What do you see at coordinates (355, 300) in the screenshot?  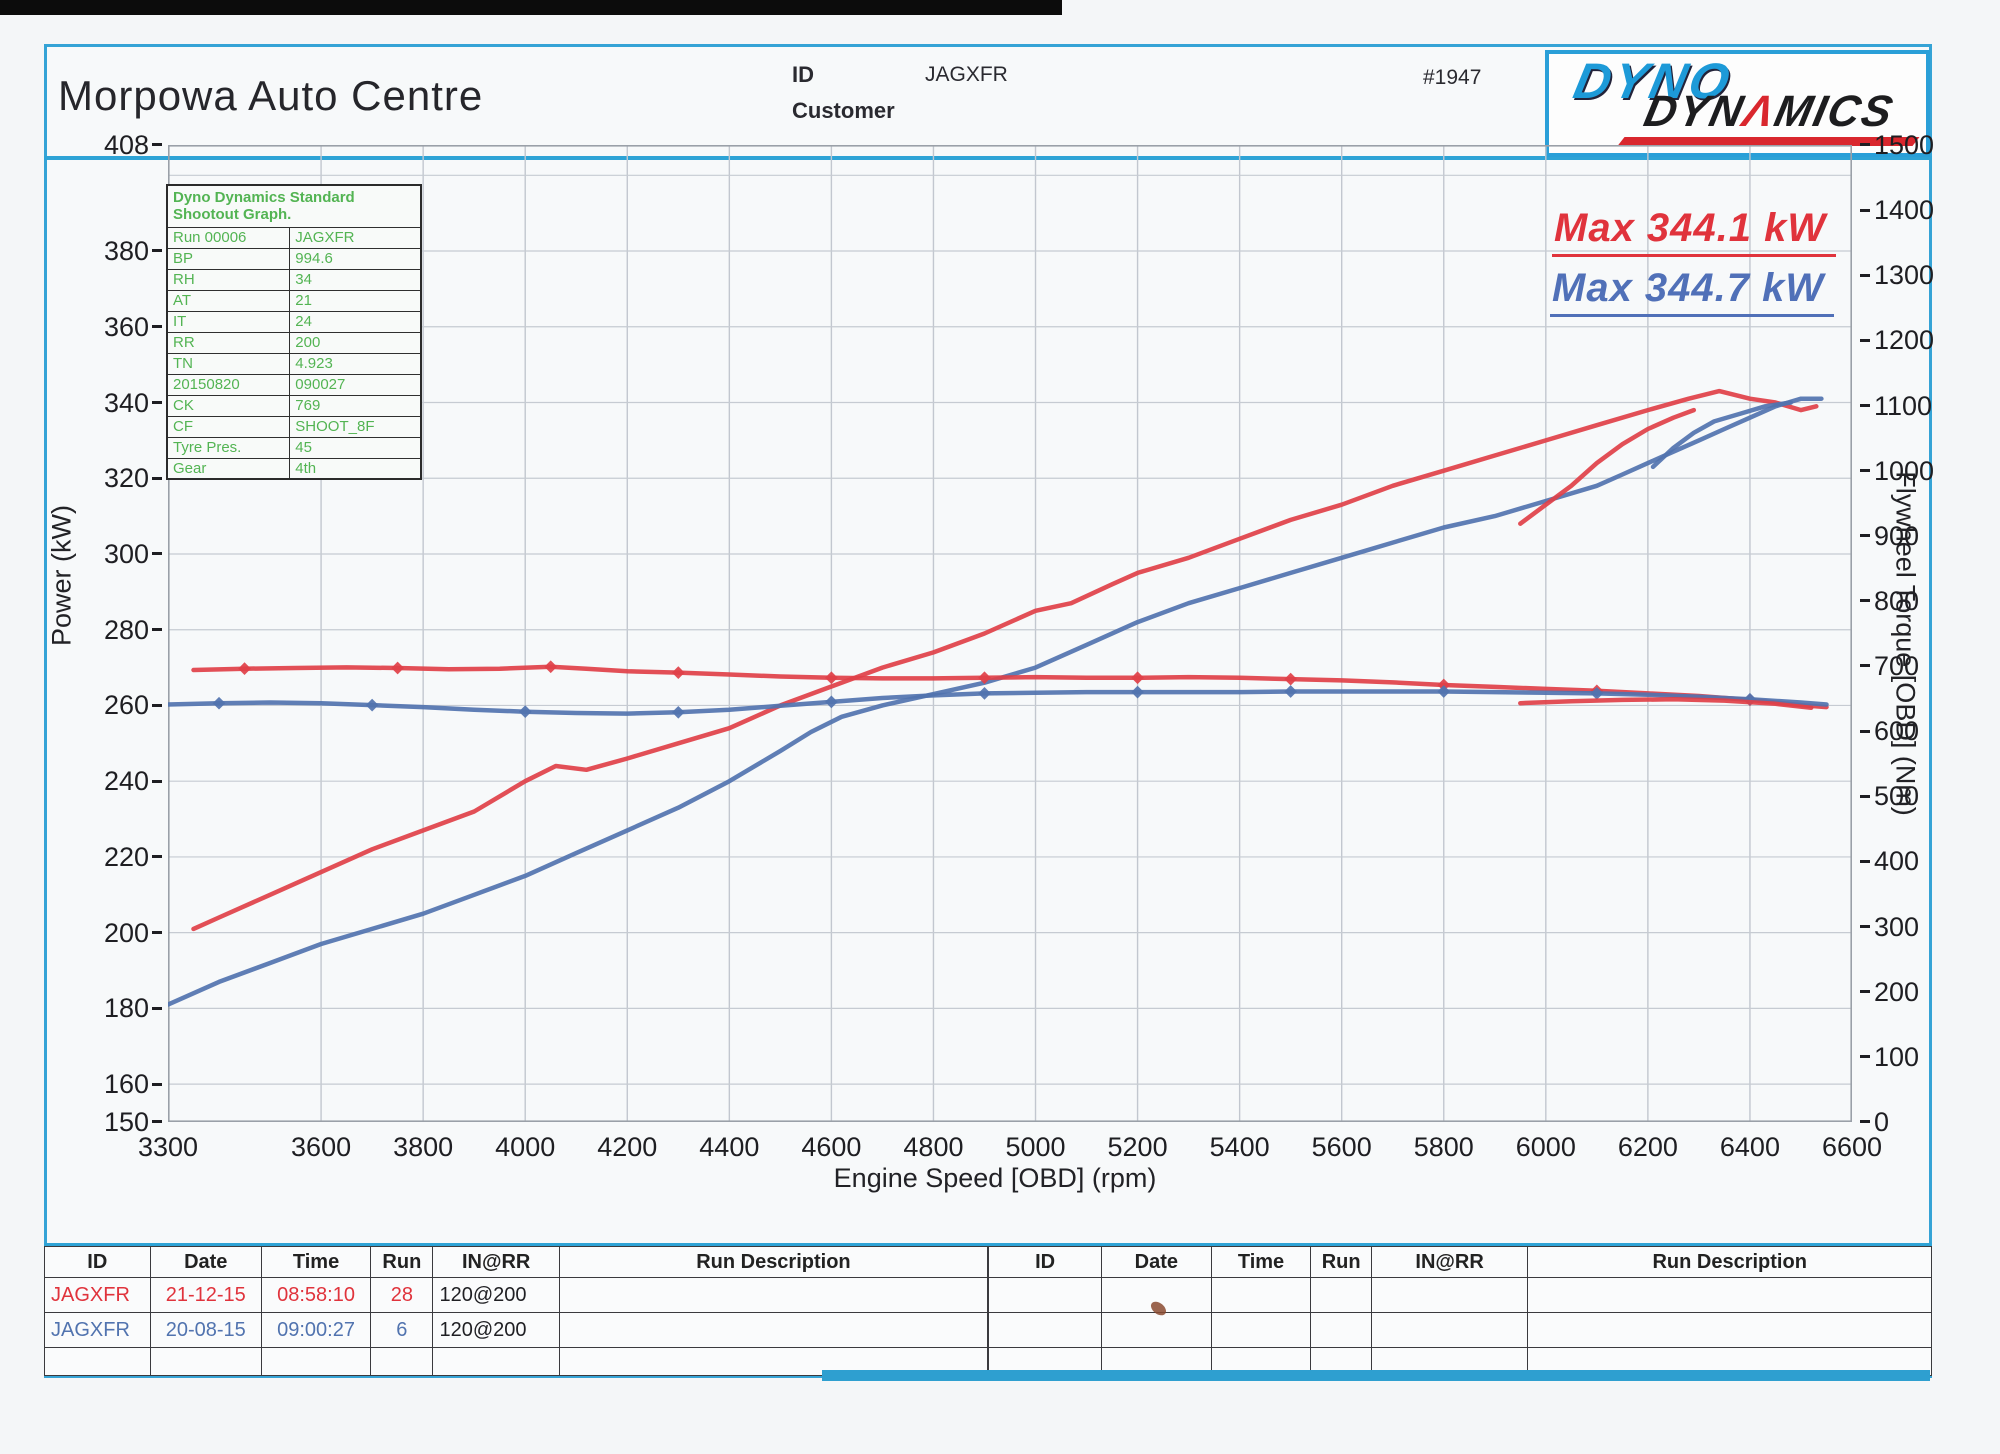 I see `info-row-value: 21` at bounding box center [355, 300].